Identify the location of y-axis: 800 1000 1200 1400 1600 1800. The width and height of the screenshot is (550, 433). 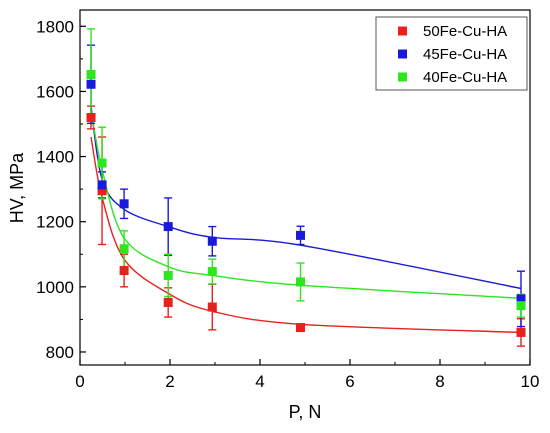
(61, 189).